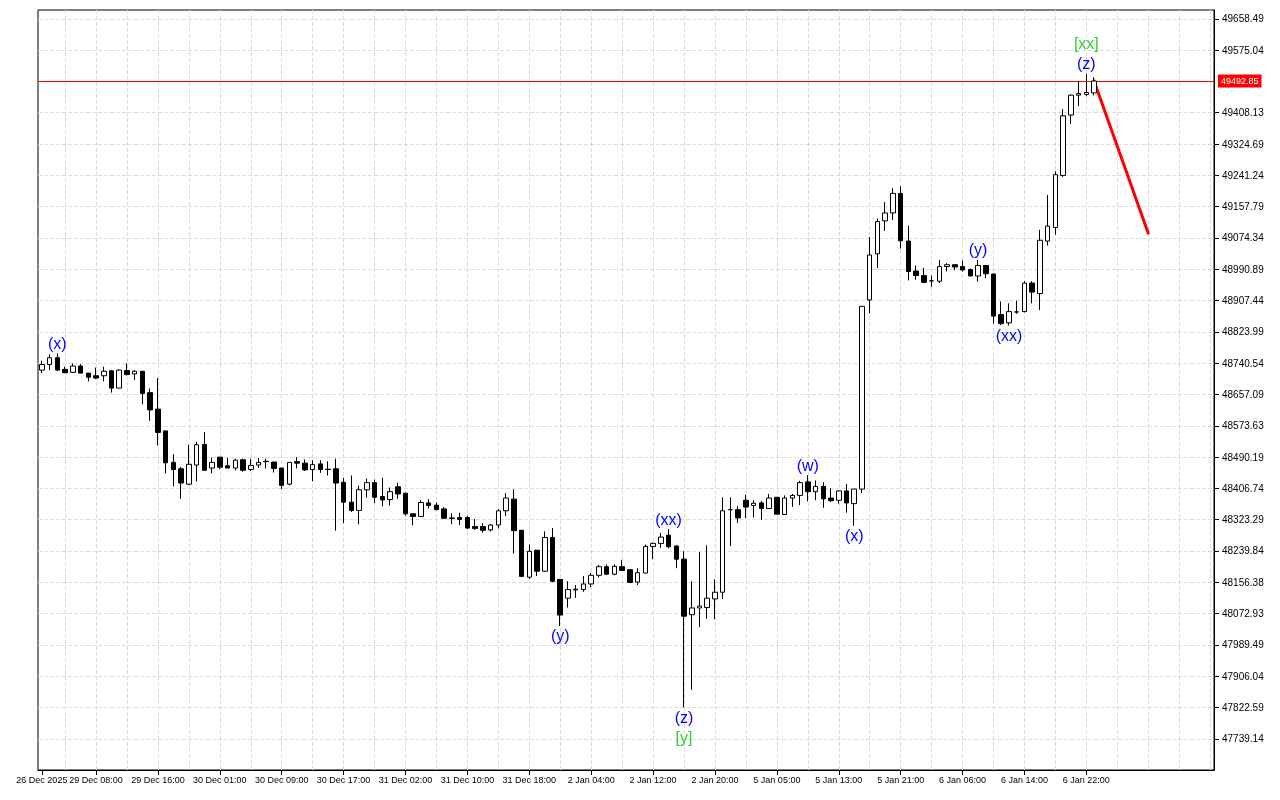  I want to click on y-tick-label: 48907.44, so click(1243, 301).